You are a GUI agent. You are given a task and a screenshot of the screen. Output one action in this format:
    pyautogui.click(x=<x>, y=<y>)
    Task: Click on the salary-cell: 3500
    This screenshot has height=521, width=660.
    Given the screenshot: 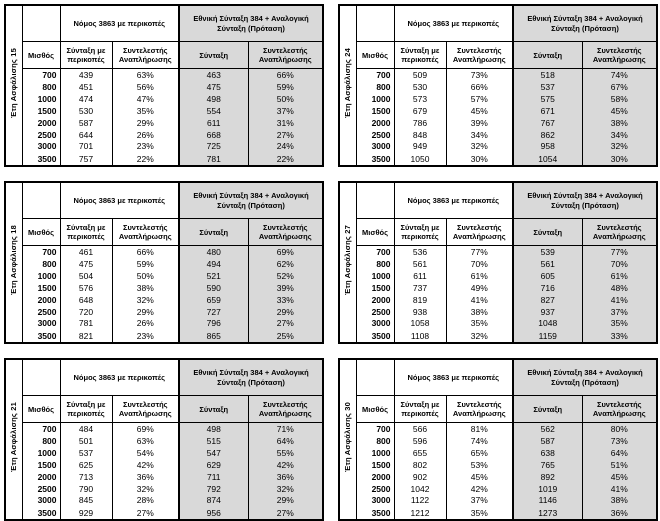 What is the action you would take?
    pyautogui.click(x=375, y=159)
    